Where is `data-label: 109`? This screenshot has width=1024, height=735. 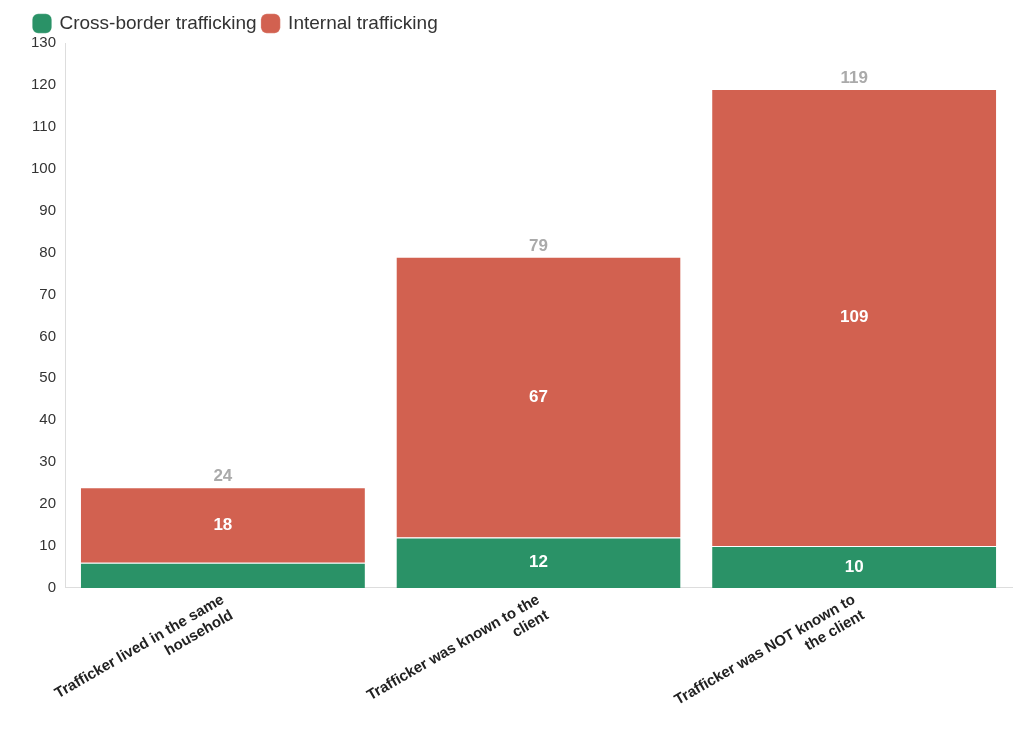
data-label: 109 is located at coordinates (854, 317).